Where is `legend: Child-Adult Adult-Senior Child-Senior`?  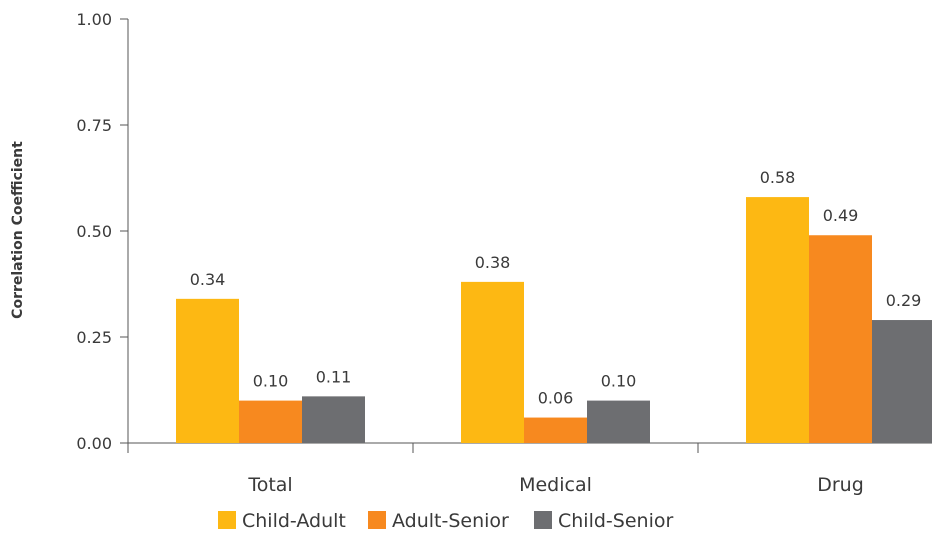 legend: Child-Adult Adult-Senior Child-Senior is located at coordinates (445, 521).